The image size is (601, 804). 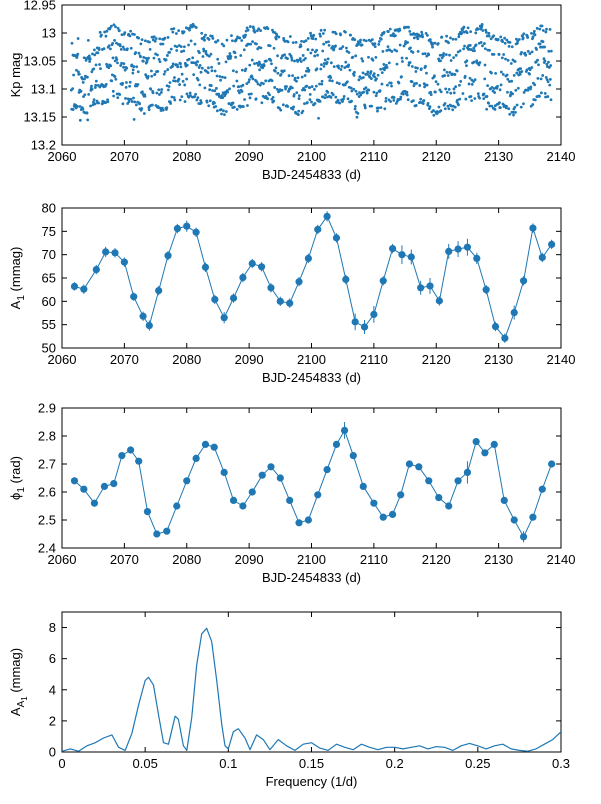 I want to click on y-tick-label: 2.9, so click(x=47, y=408).